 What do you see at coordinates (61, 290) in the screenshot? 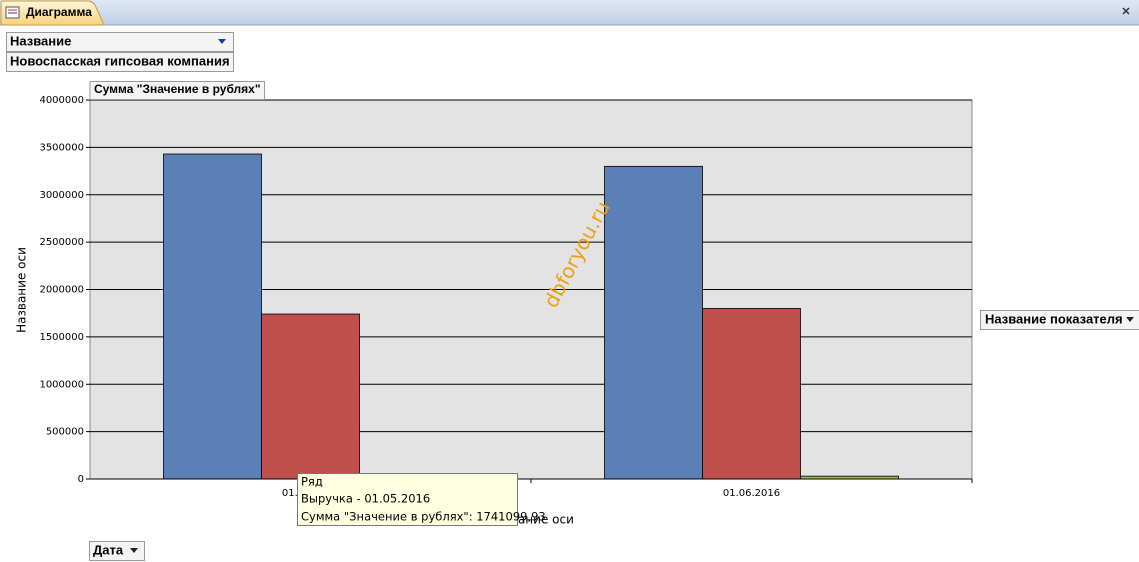
I see `y-tick-label: 2000000` at bounding box center [61, 290].